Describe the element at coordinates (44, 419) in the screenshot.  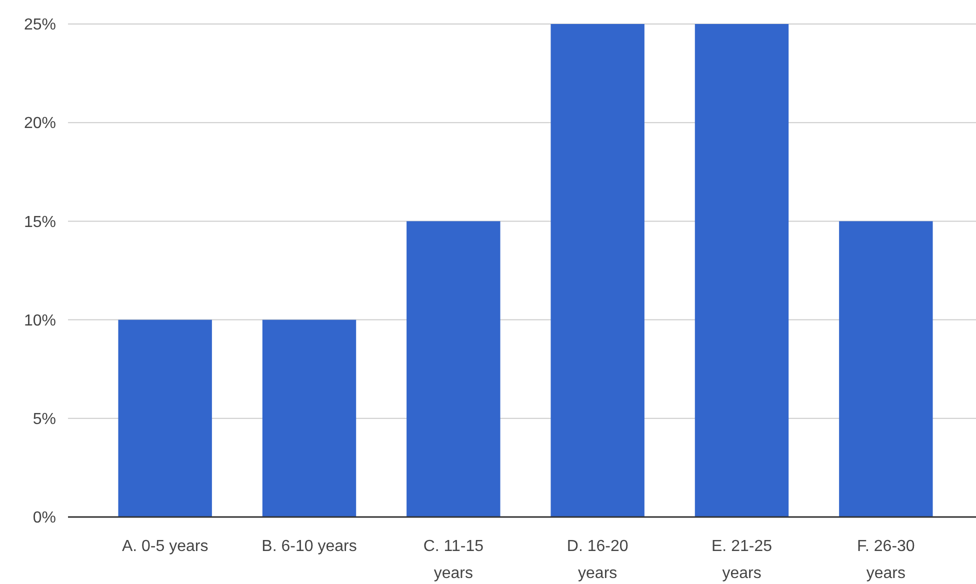
I see `y-tick-label: 5%` at that location.